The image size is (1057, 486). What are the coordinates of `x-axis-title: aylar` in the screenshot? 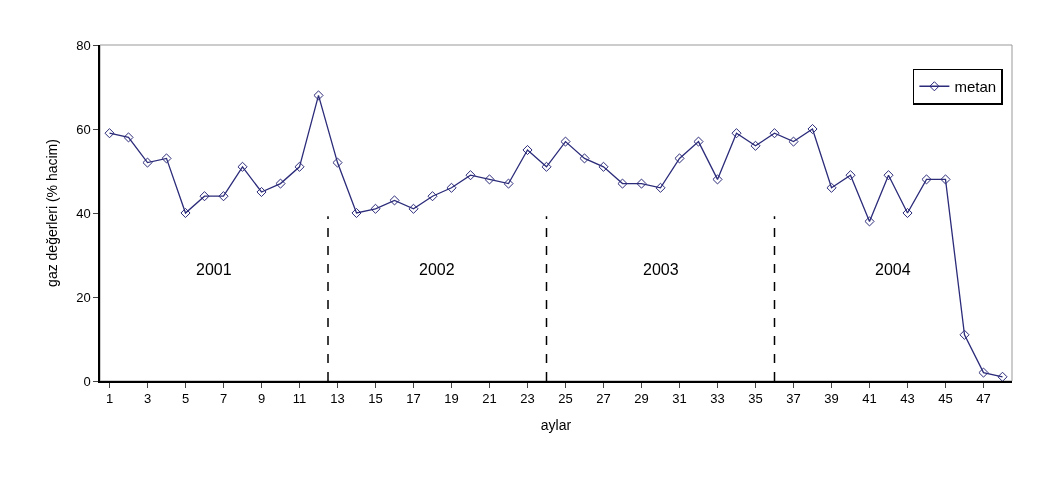 It's located at (556, 425).